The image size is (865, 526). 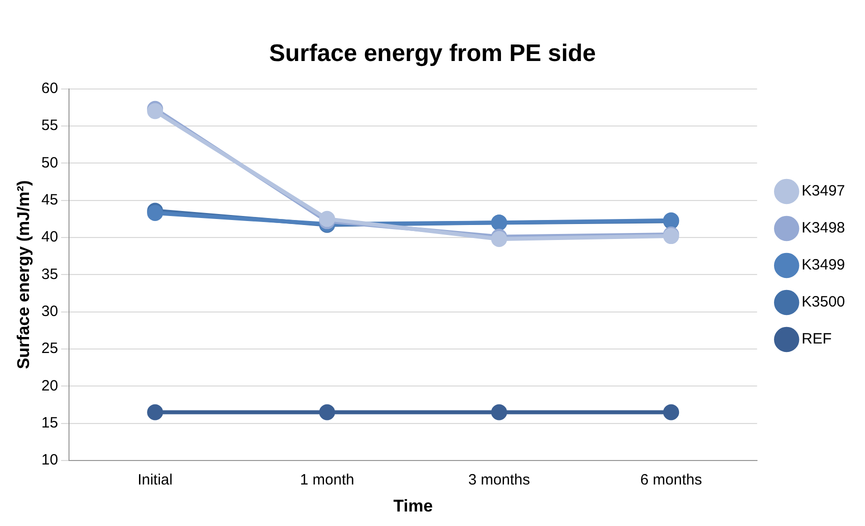 I want to click on x-tick-label: Initial, so click(x=155, y=480).